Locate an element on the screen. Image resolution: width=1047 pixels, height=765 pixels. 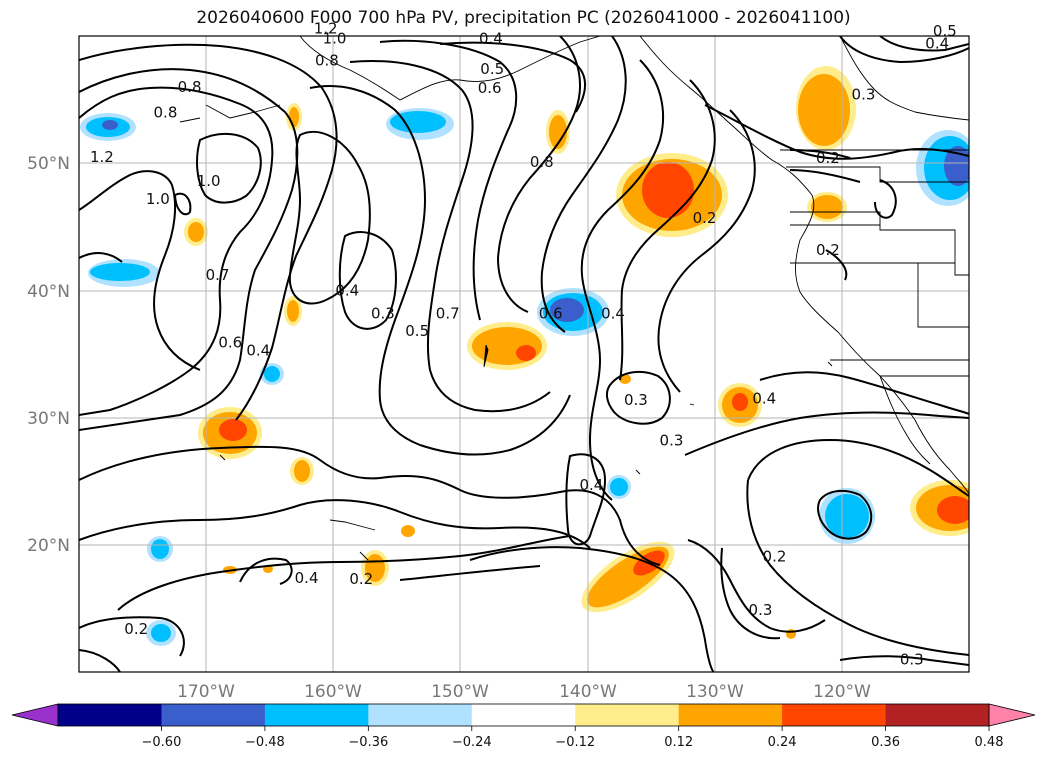
lon-label-160w: 160°W is located at coordinates (333, 692).